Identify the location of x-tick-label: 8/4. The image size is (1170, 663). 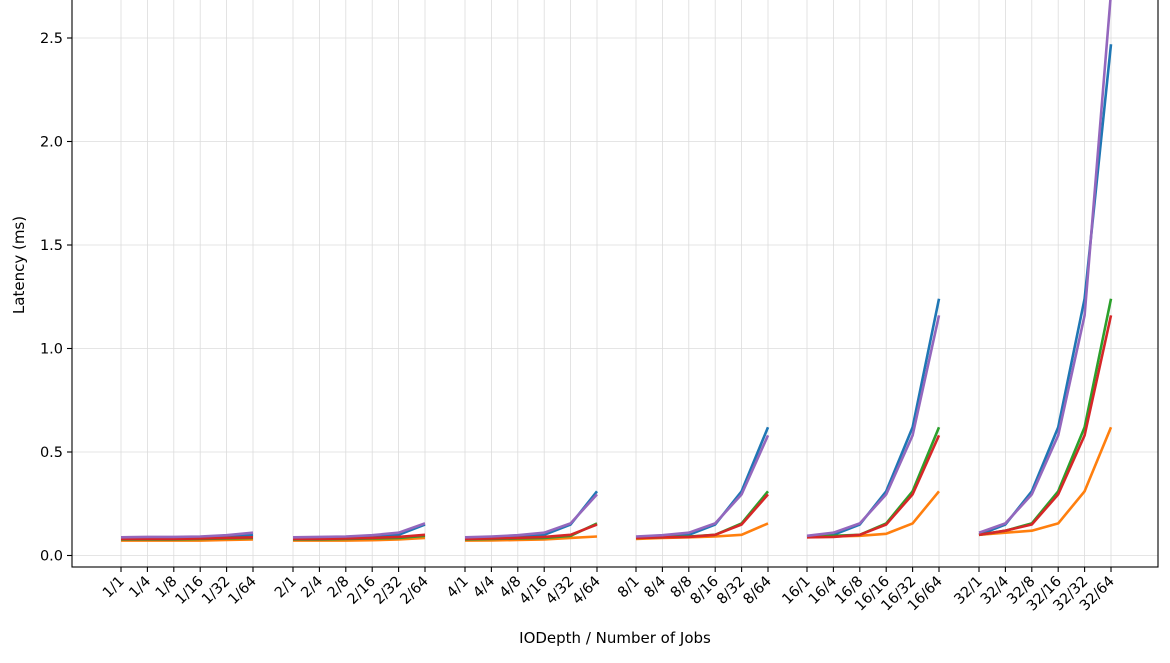
(655, 588).